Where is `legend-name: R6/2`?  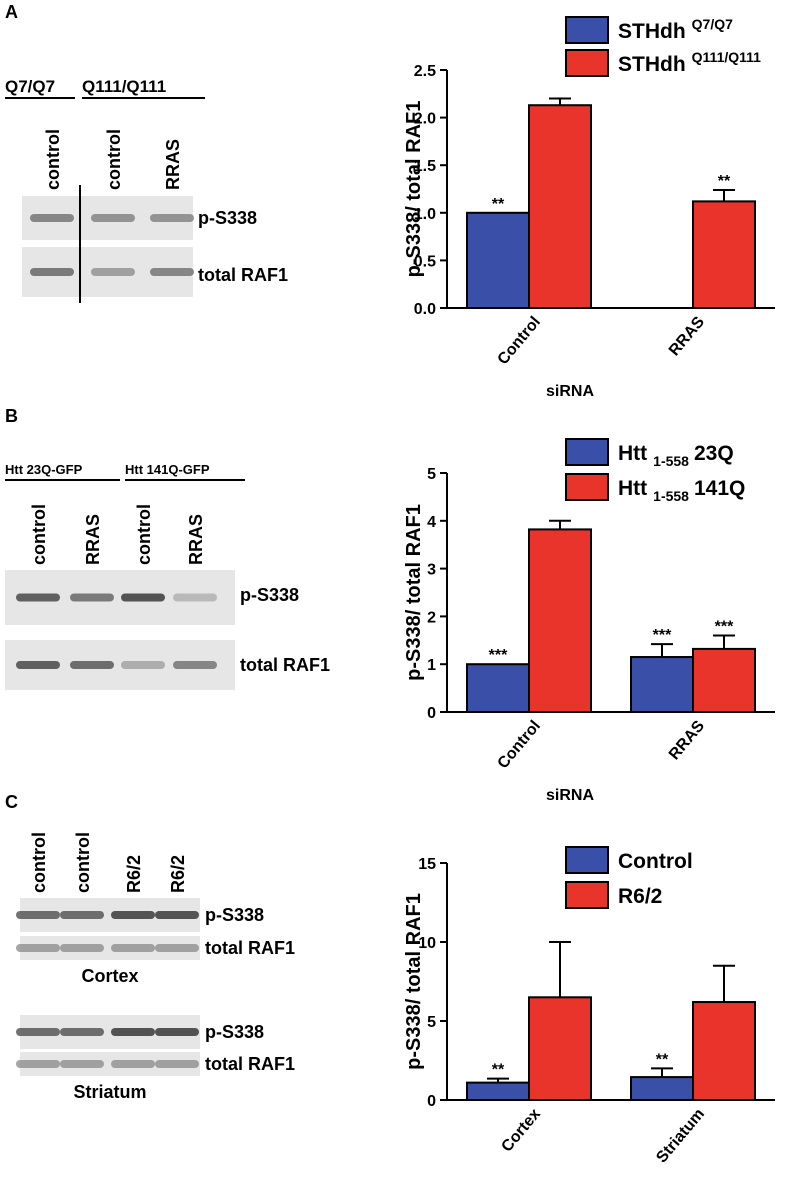
legend-name: R6/2 is located at coordinates (640, 896).